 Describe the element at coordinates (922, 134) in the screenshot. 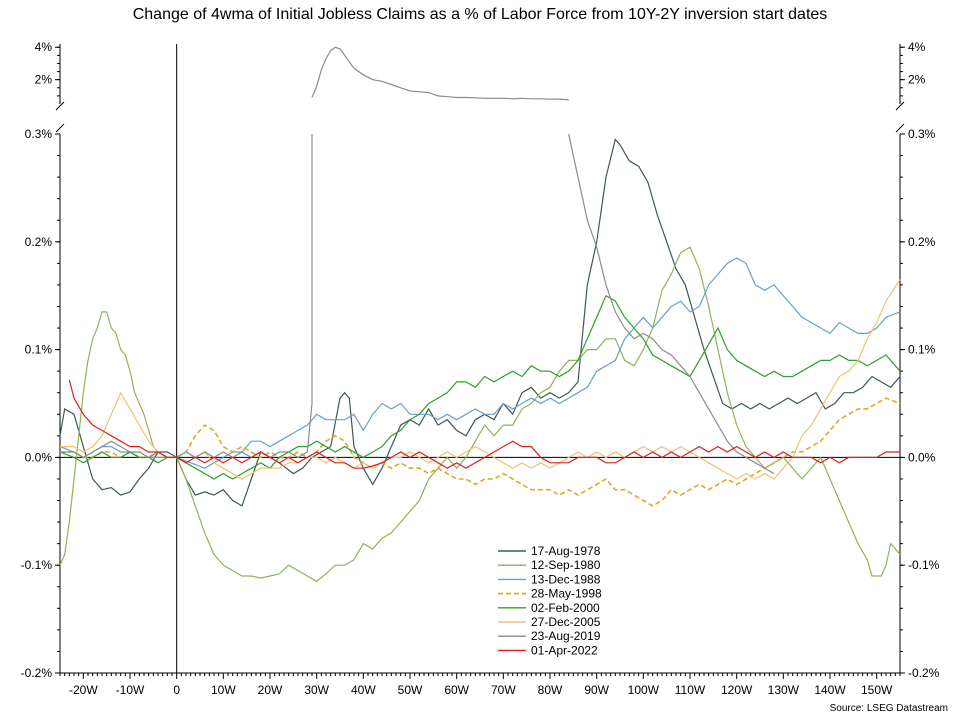

I see `y-tick-label-right: 0.3%` at that location.